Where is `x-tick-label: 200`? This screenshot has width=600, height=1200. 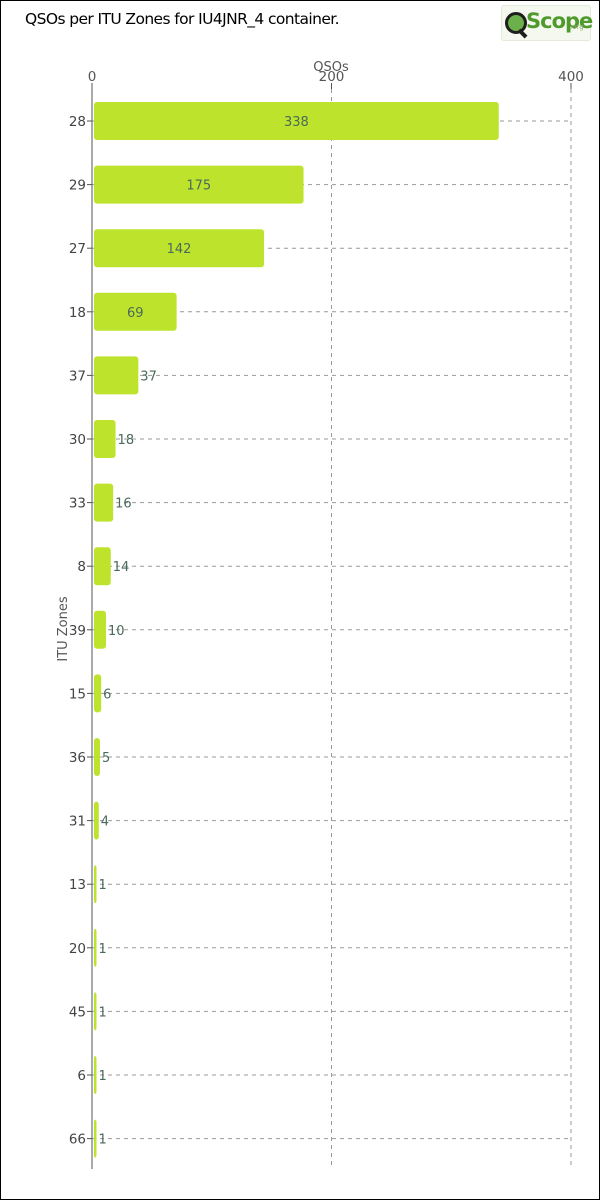
x-tick-label: 200 is located at coordinates (332, 77).